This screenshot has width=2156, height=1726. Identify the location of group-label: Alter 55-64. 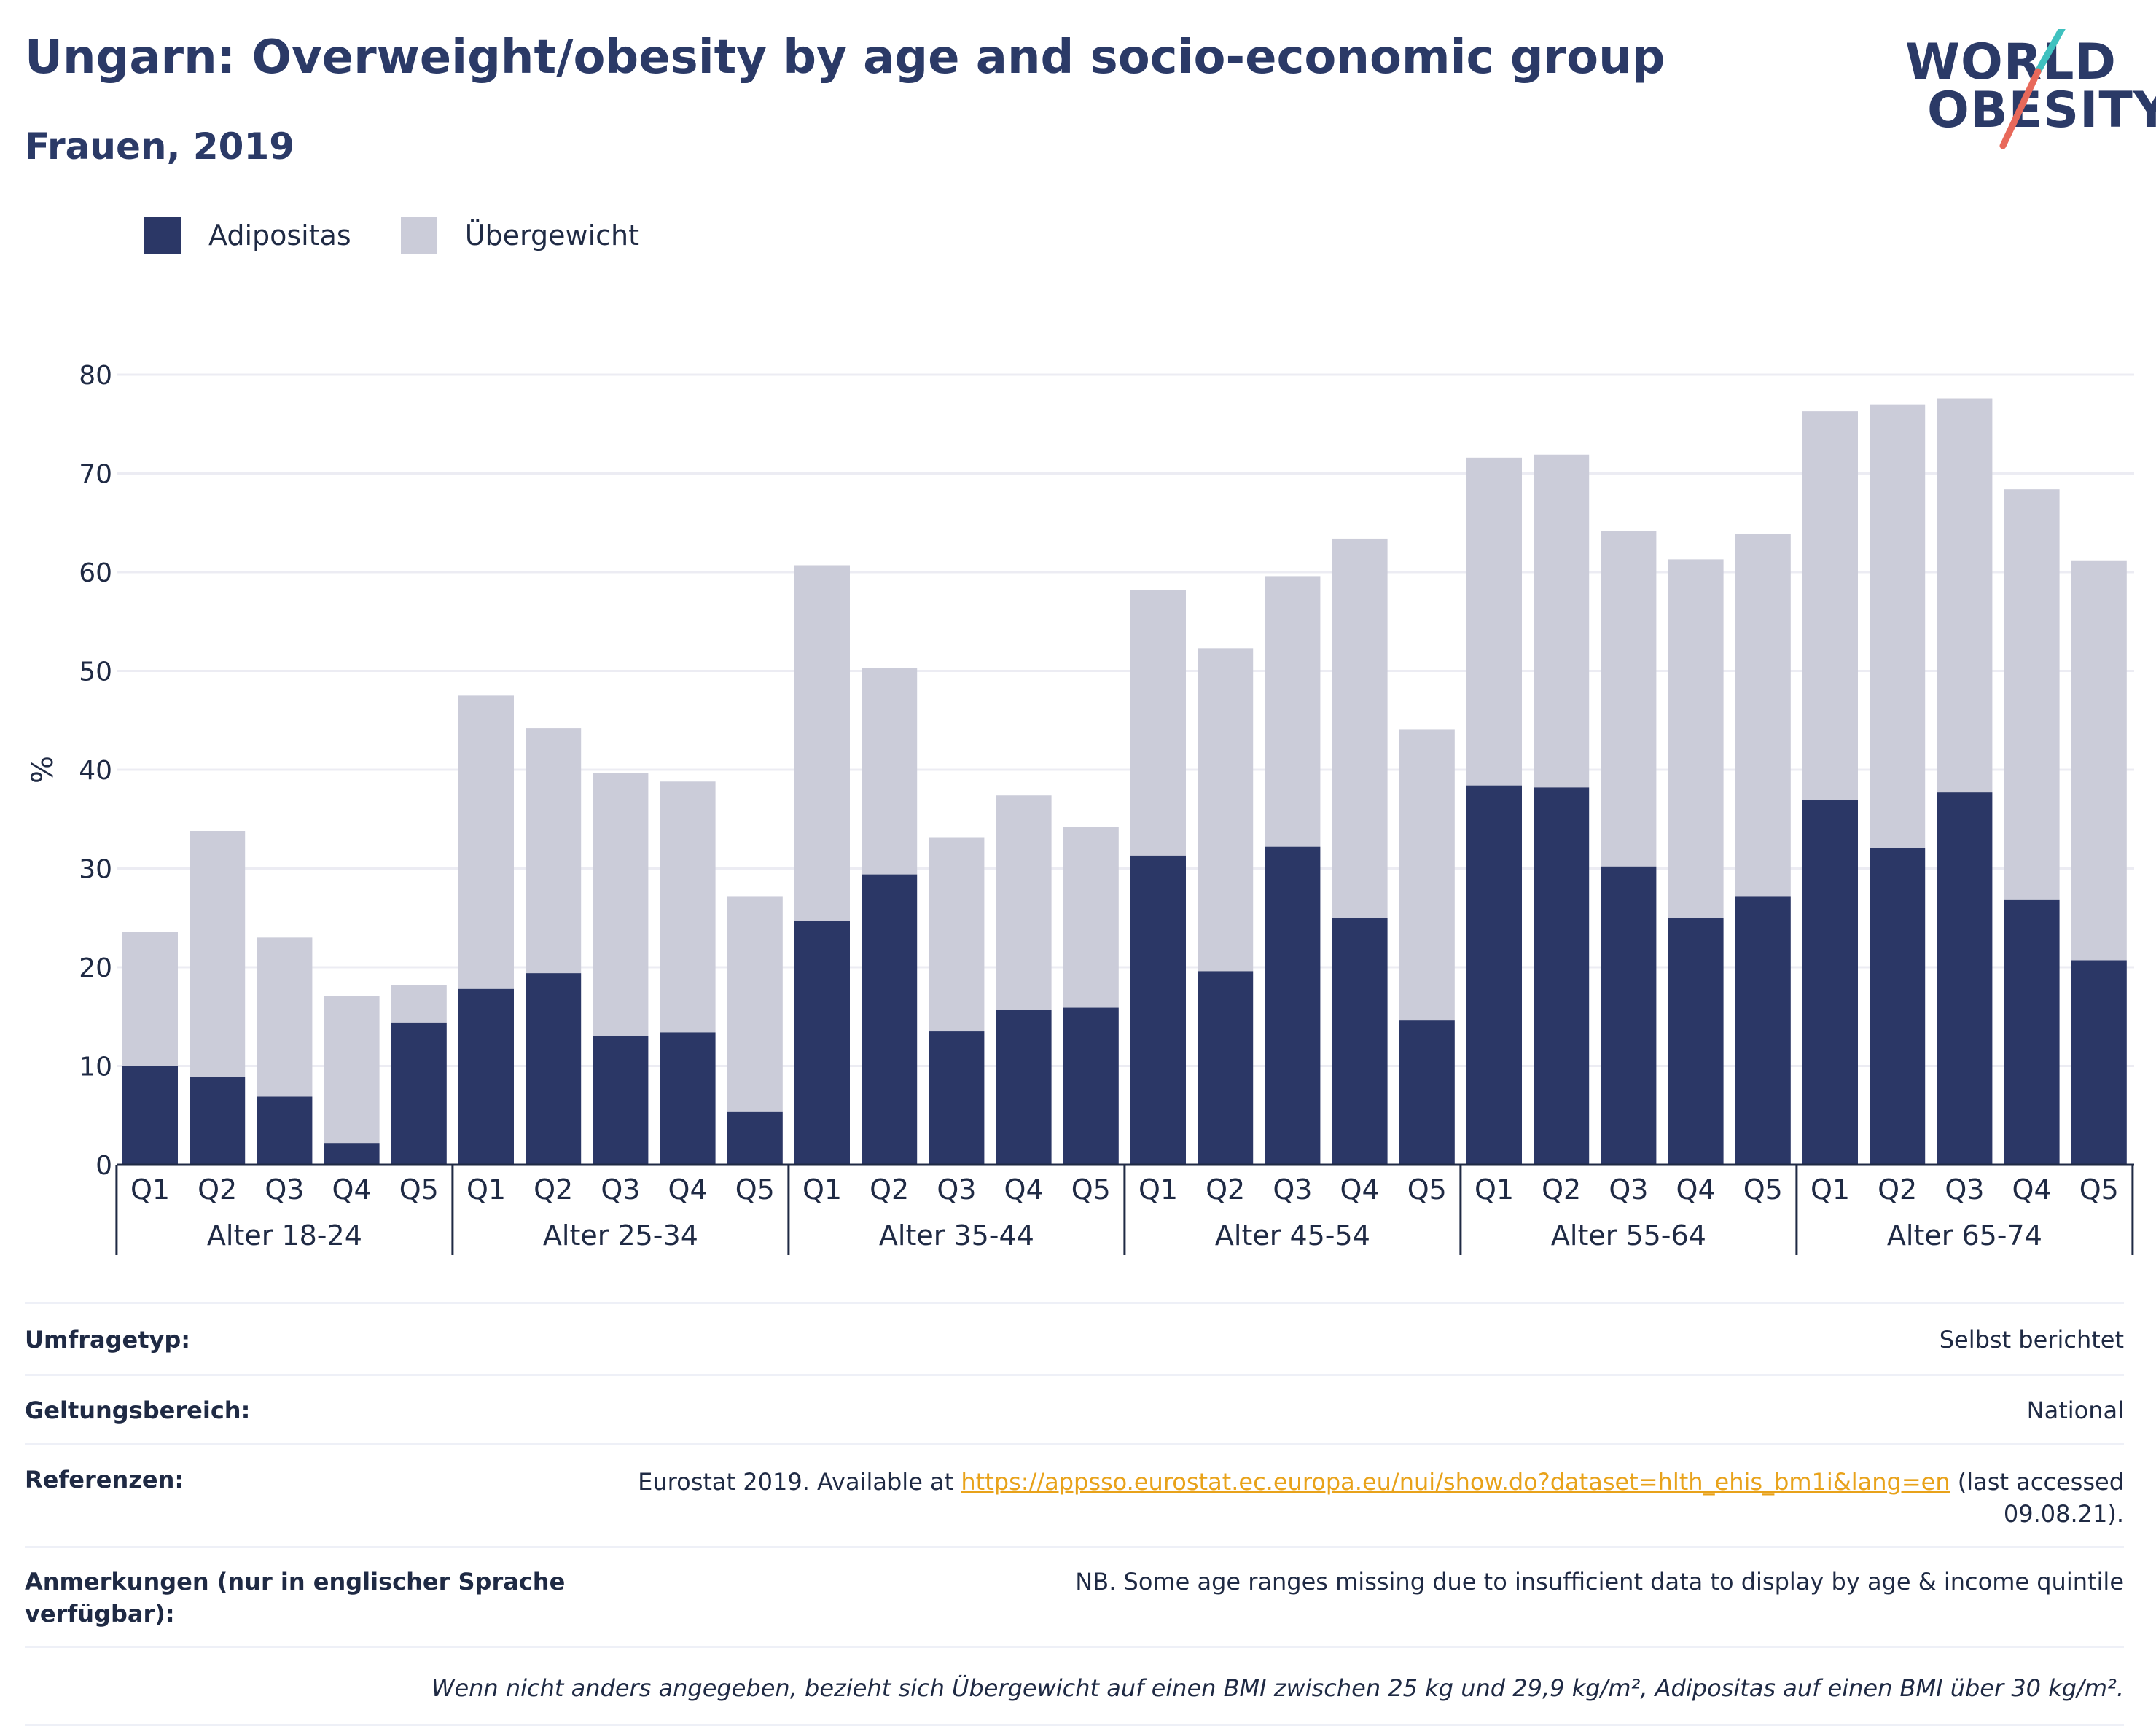
(1629, 1235).